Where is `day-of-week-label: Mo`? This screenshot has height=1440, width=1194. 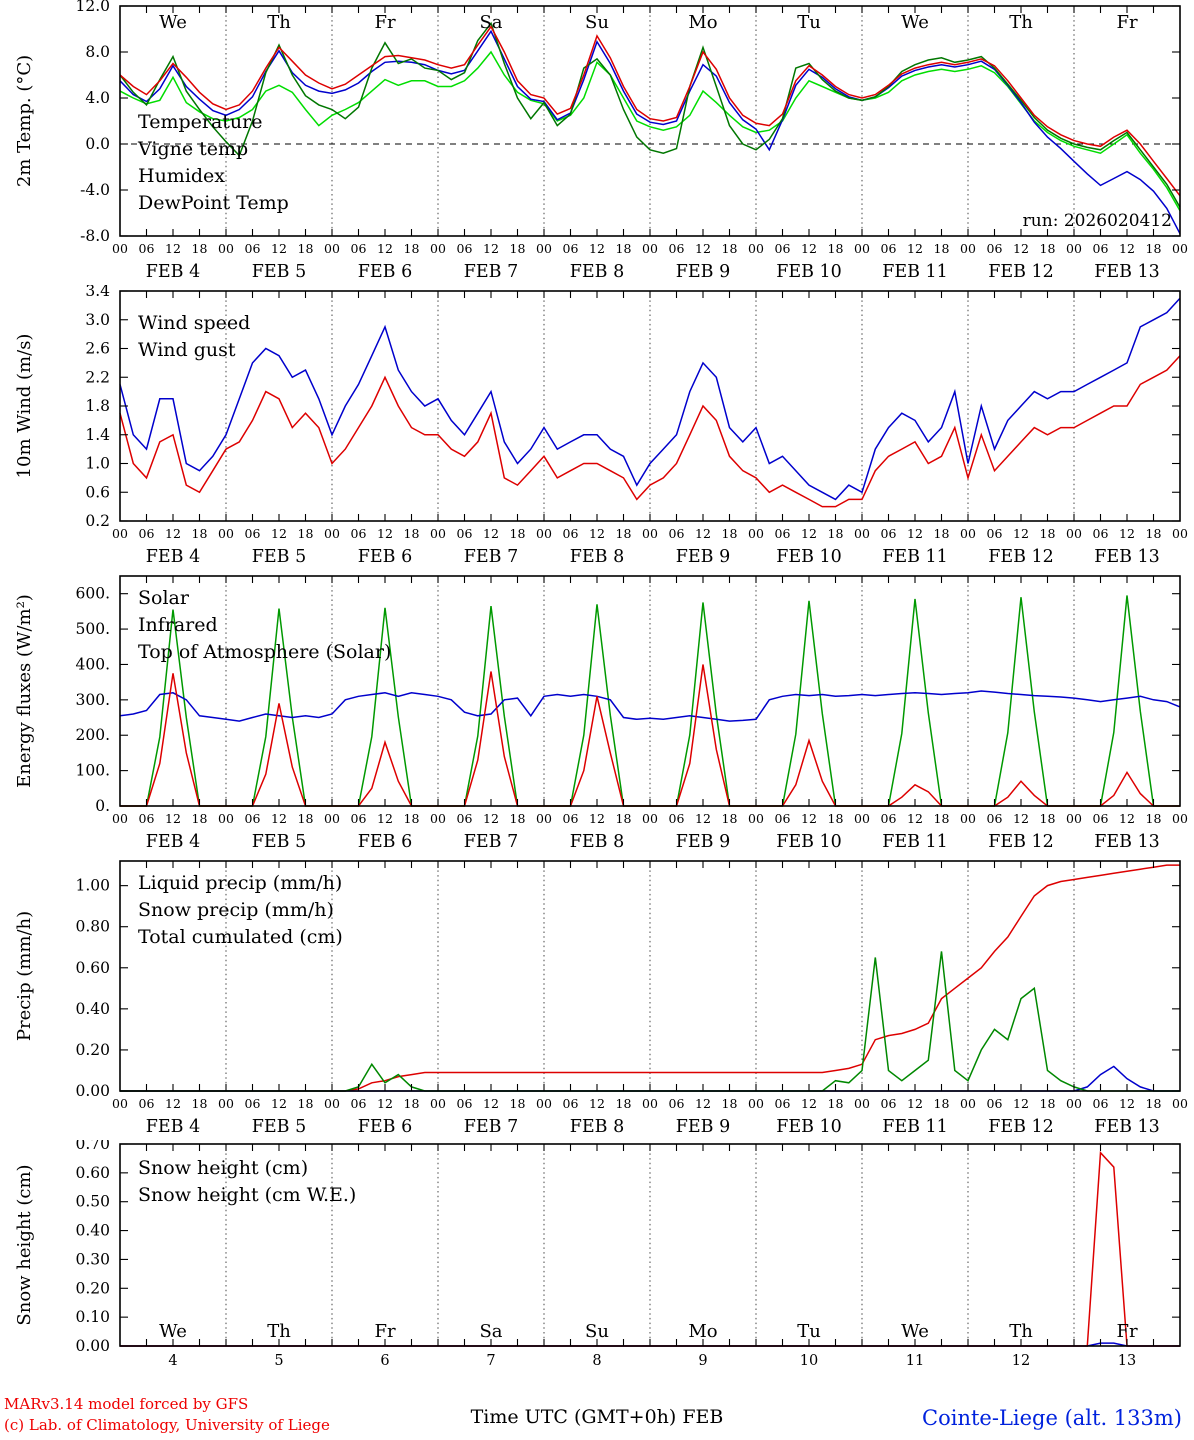 day-of-week-label: Mo is located at coordinates (702, 22).